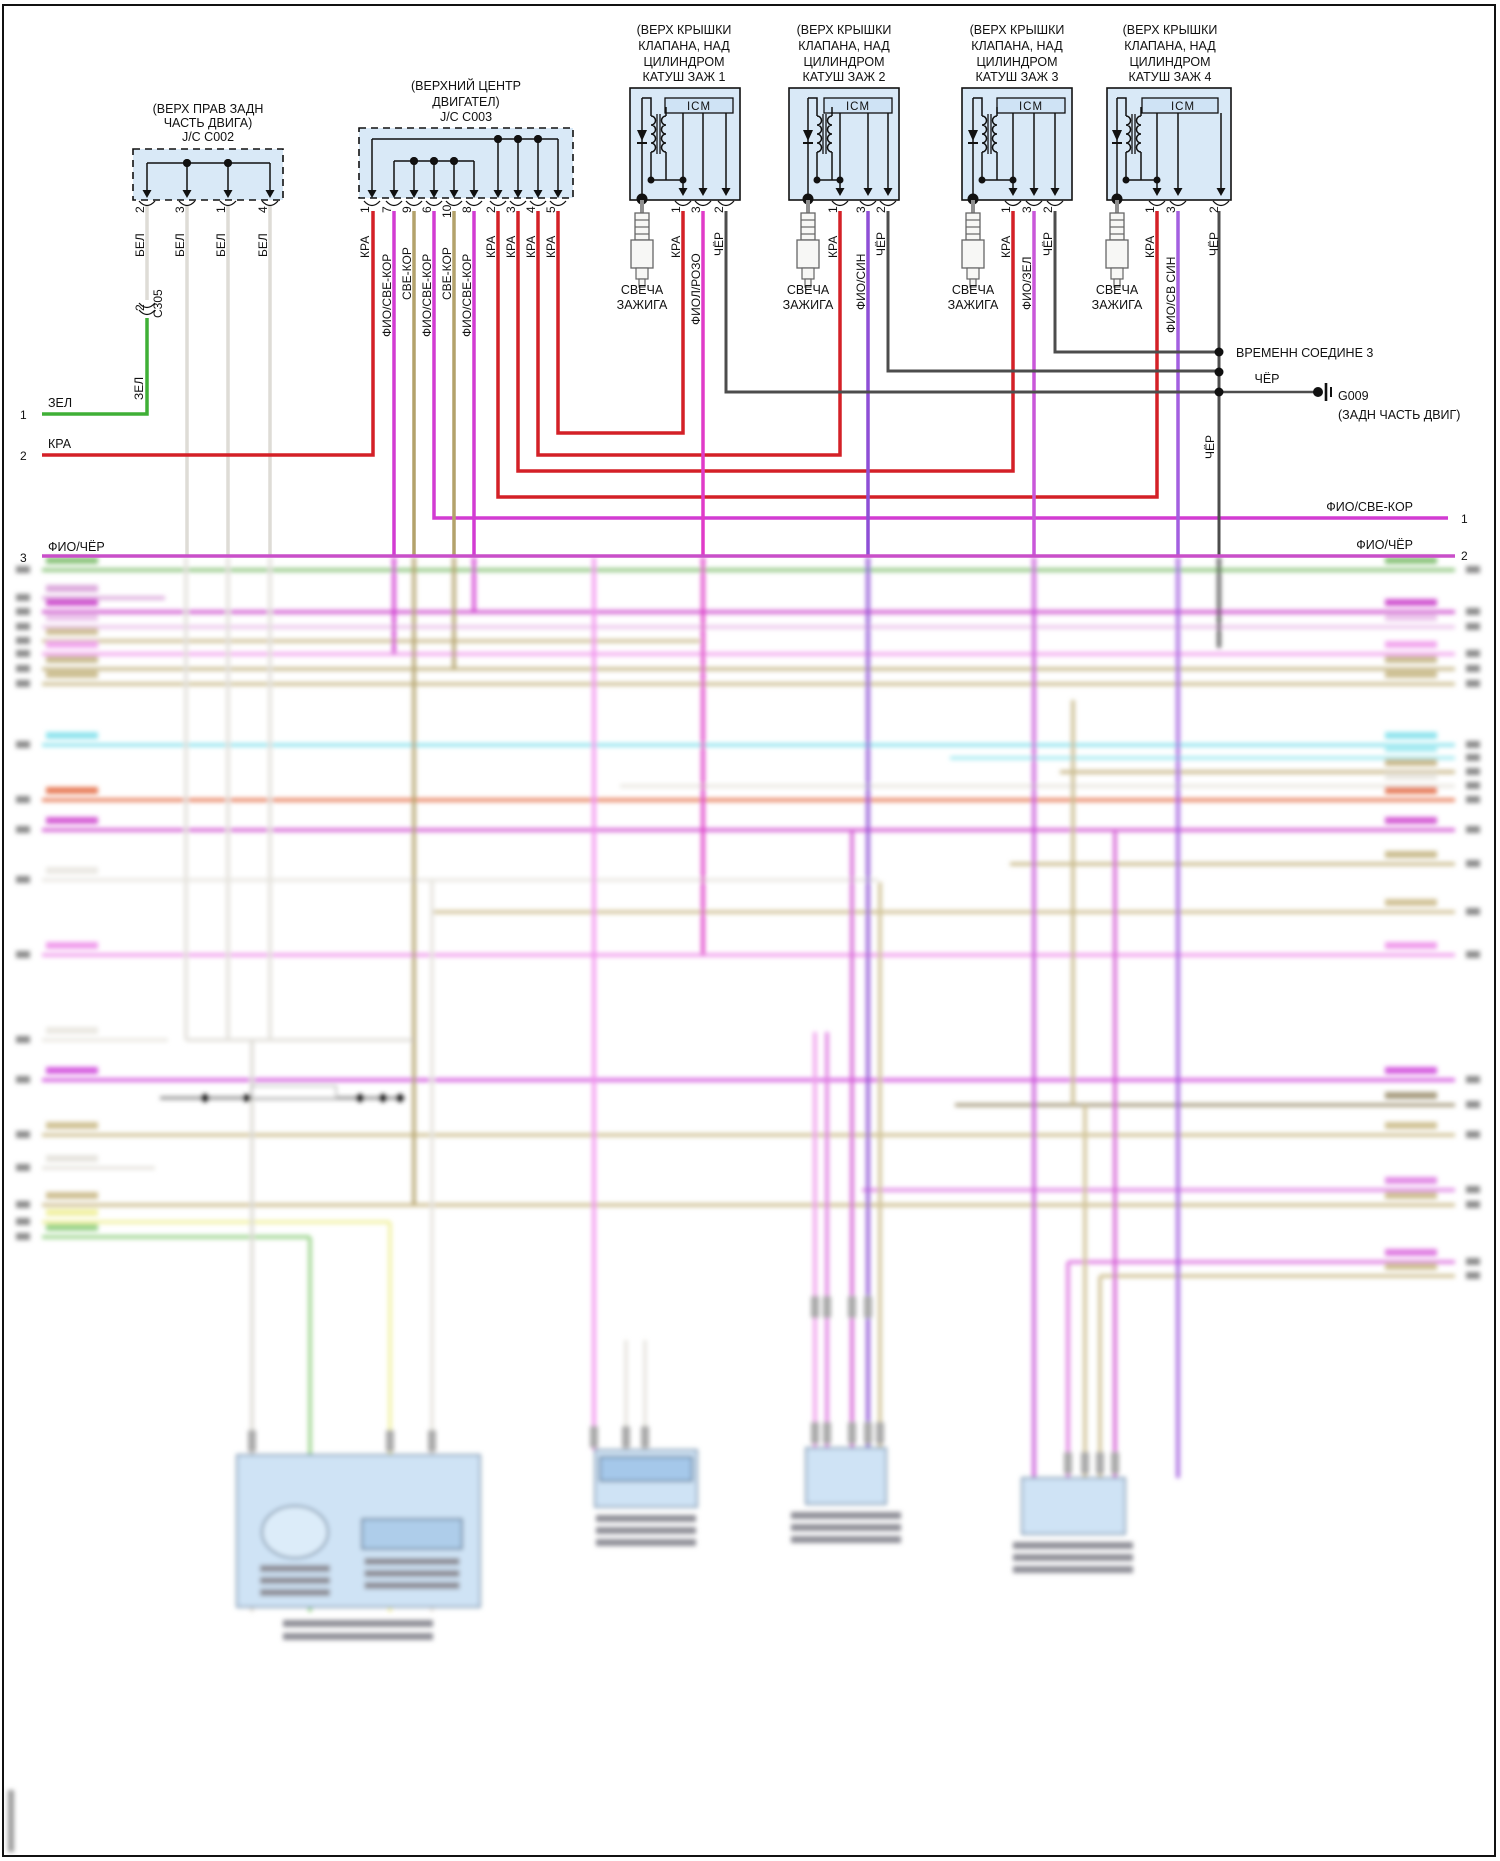 The width and height of the screenshot is (1500, 1861). I want to click on left-wire3-number: 3, so click(23, 558).